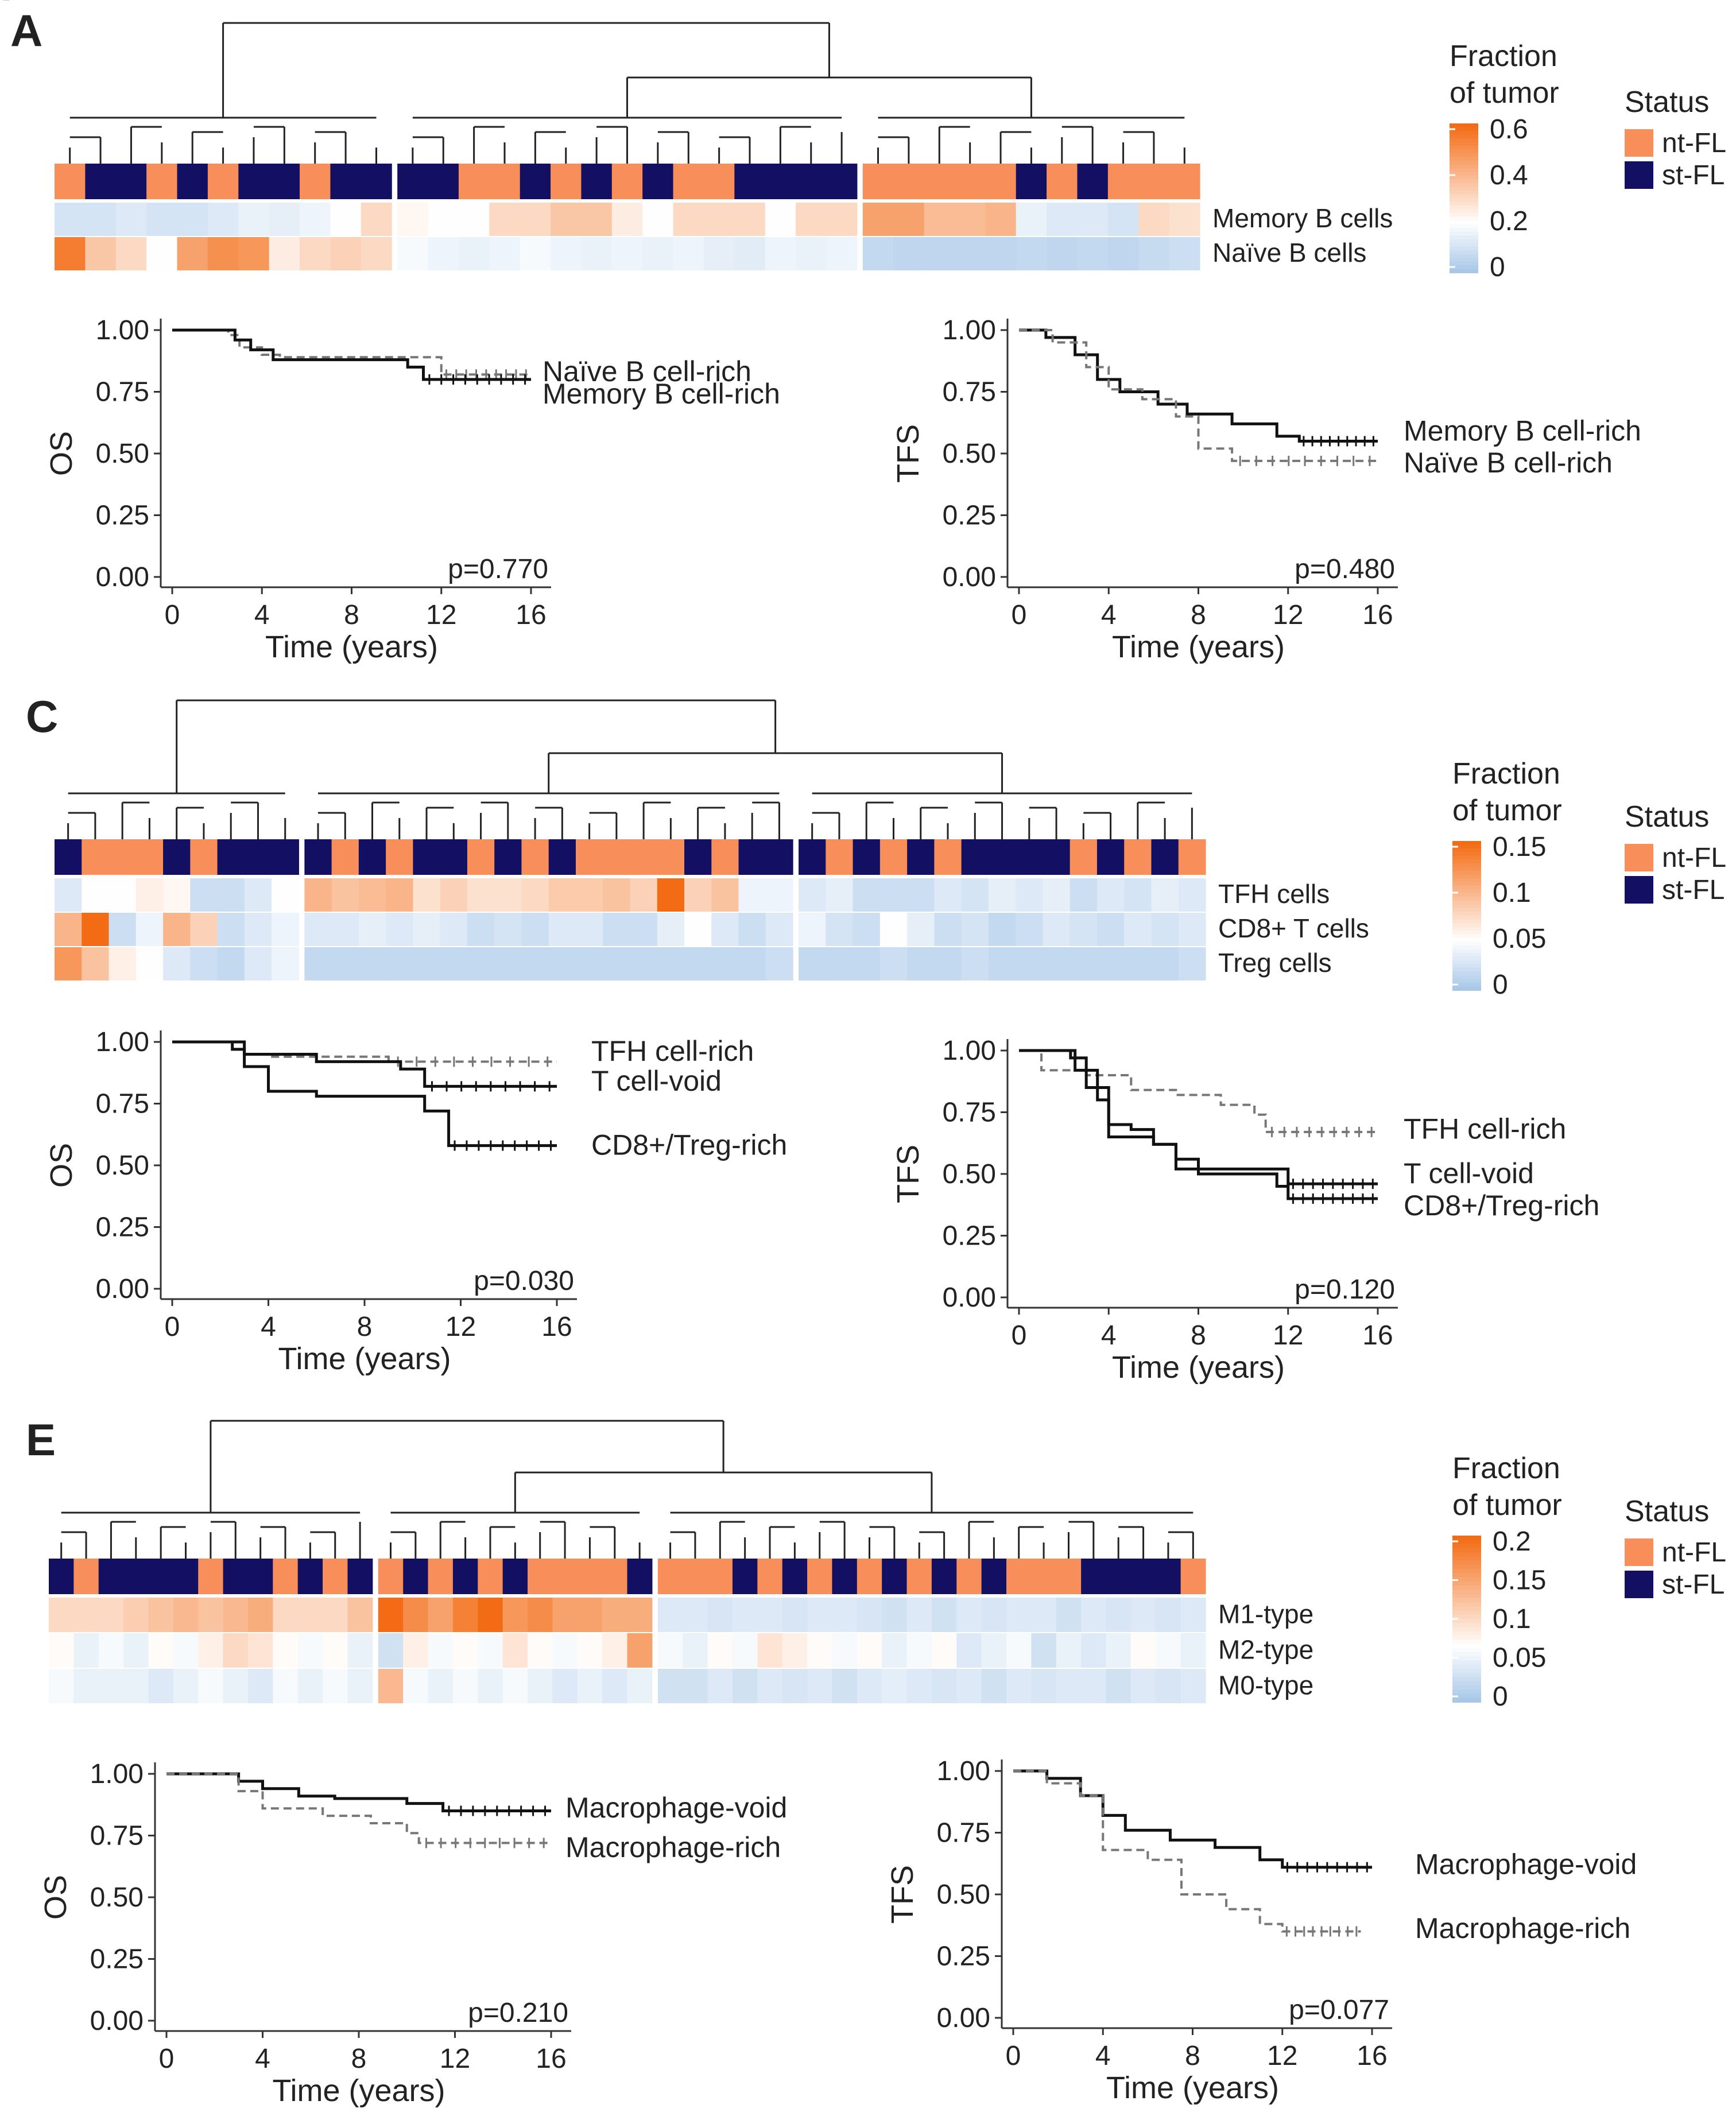 Image resolution: width=1736 pixels, height=2120 pixels. Describe the element at coordinates (1505, 93) in the screenshot. I see `legend-title: of tumor` at that location.